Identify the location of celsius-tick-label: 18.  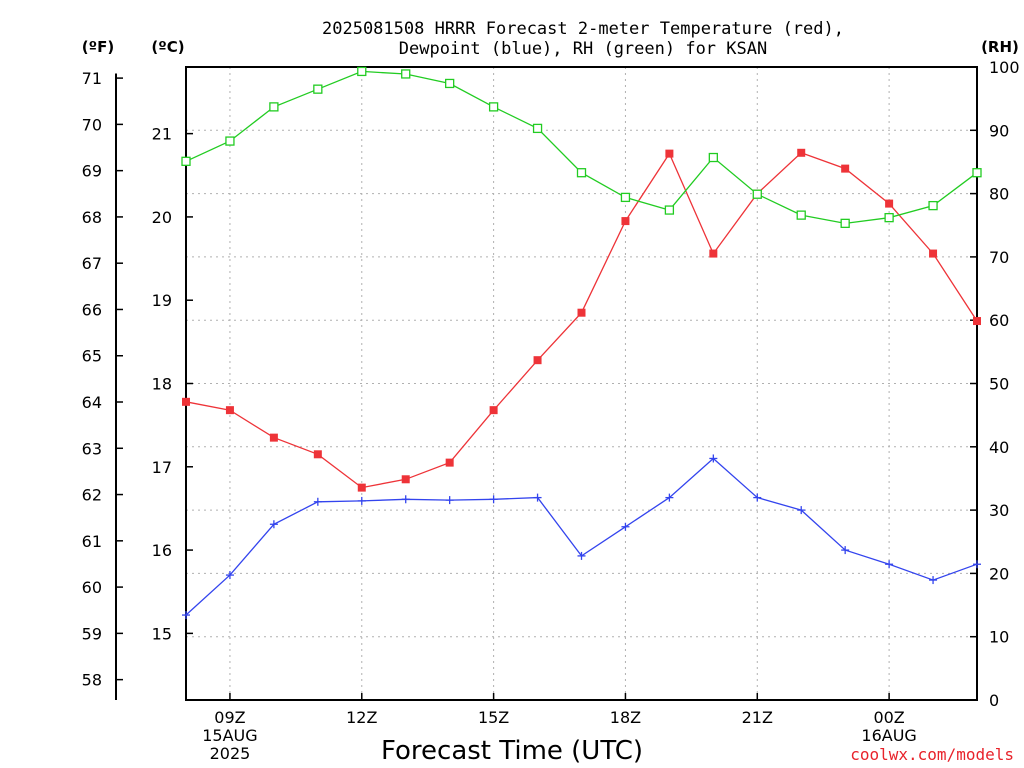
(162, 384).